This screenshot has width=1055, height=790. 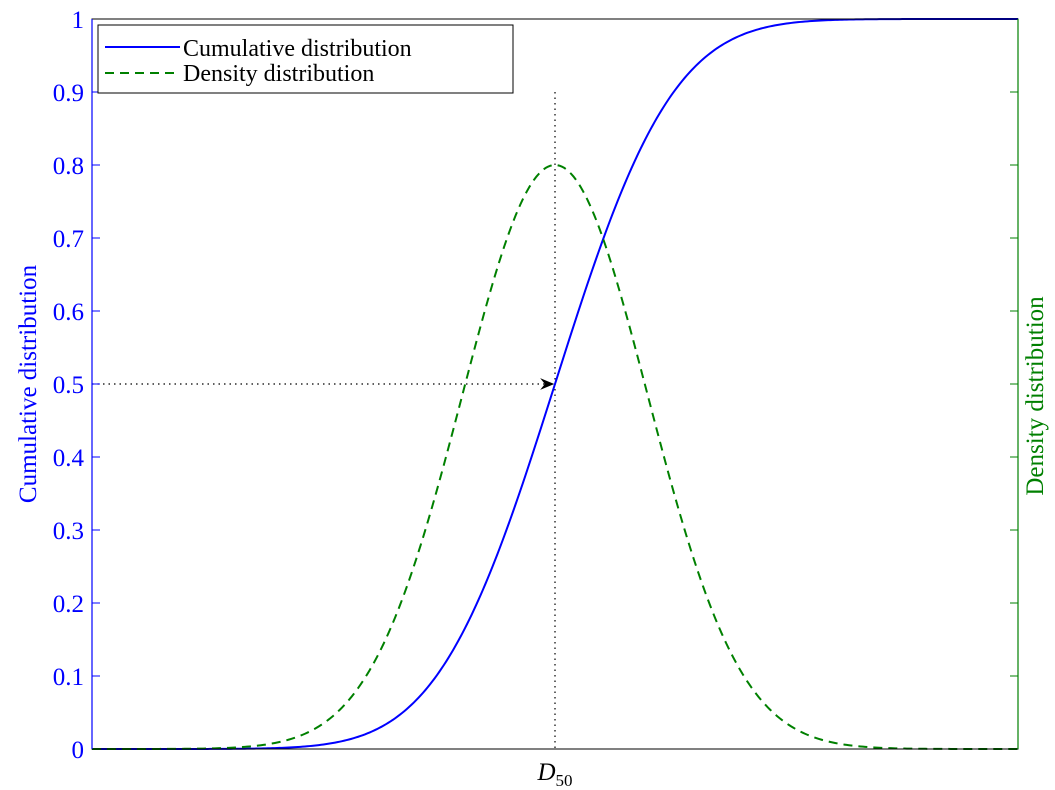 I want to click on y-tick-label-left-0: 0, so click(x=78, y=750).